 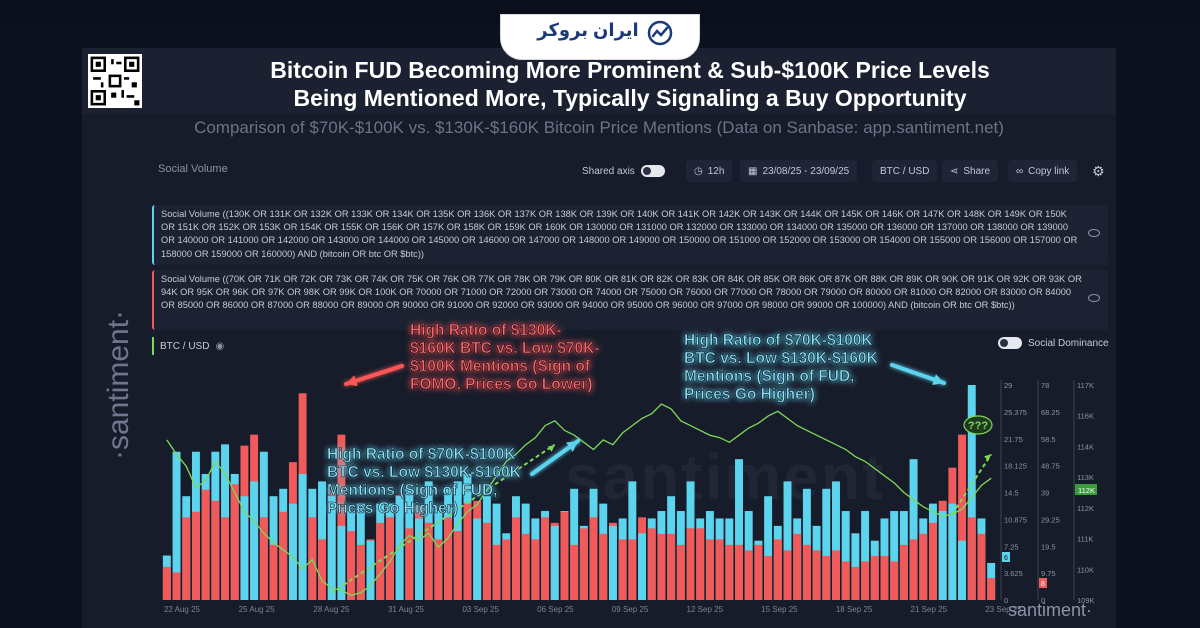 I want to click on shared-axis-control: Shared axis, so click(x=623, y=171).